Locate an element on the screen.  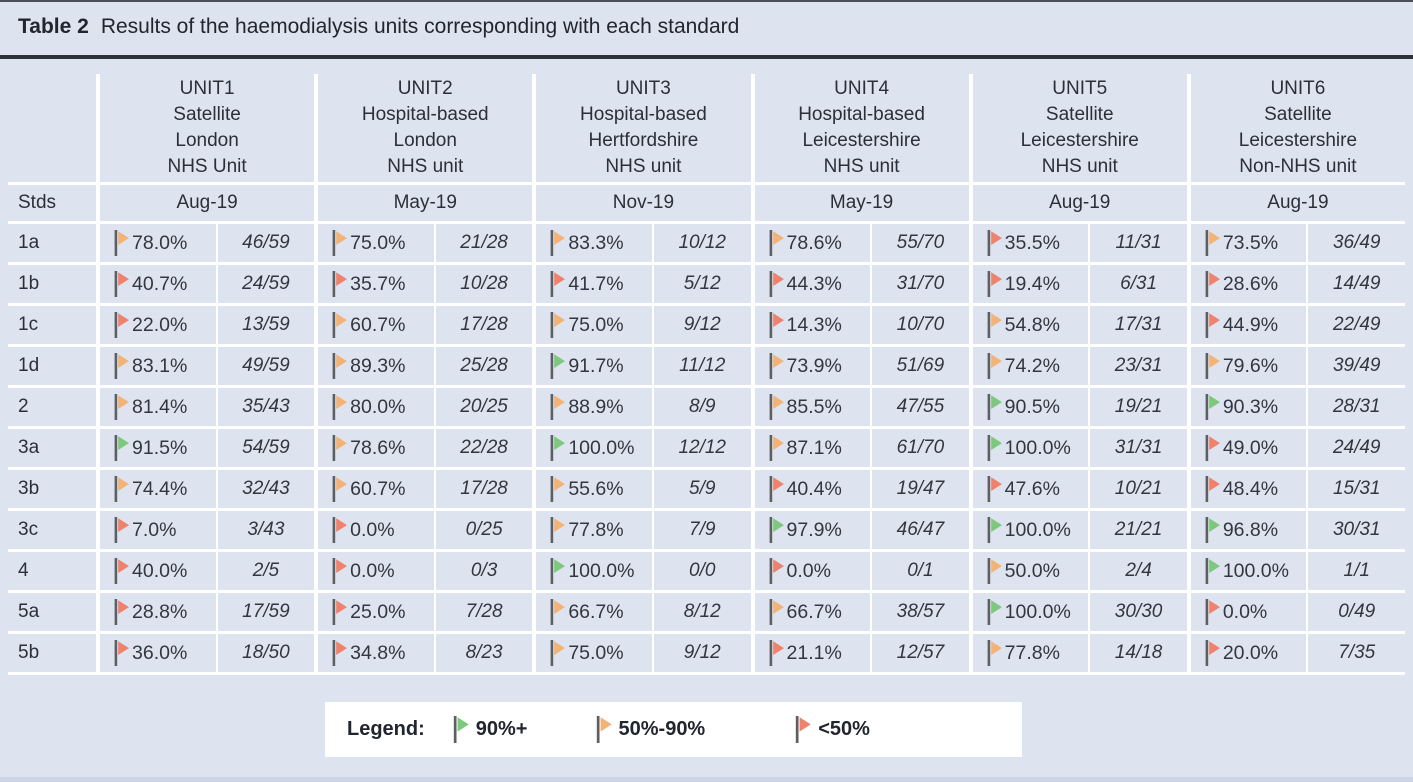
fraction-cell: 10/21 is located at coordinates (1138, 489).